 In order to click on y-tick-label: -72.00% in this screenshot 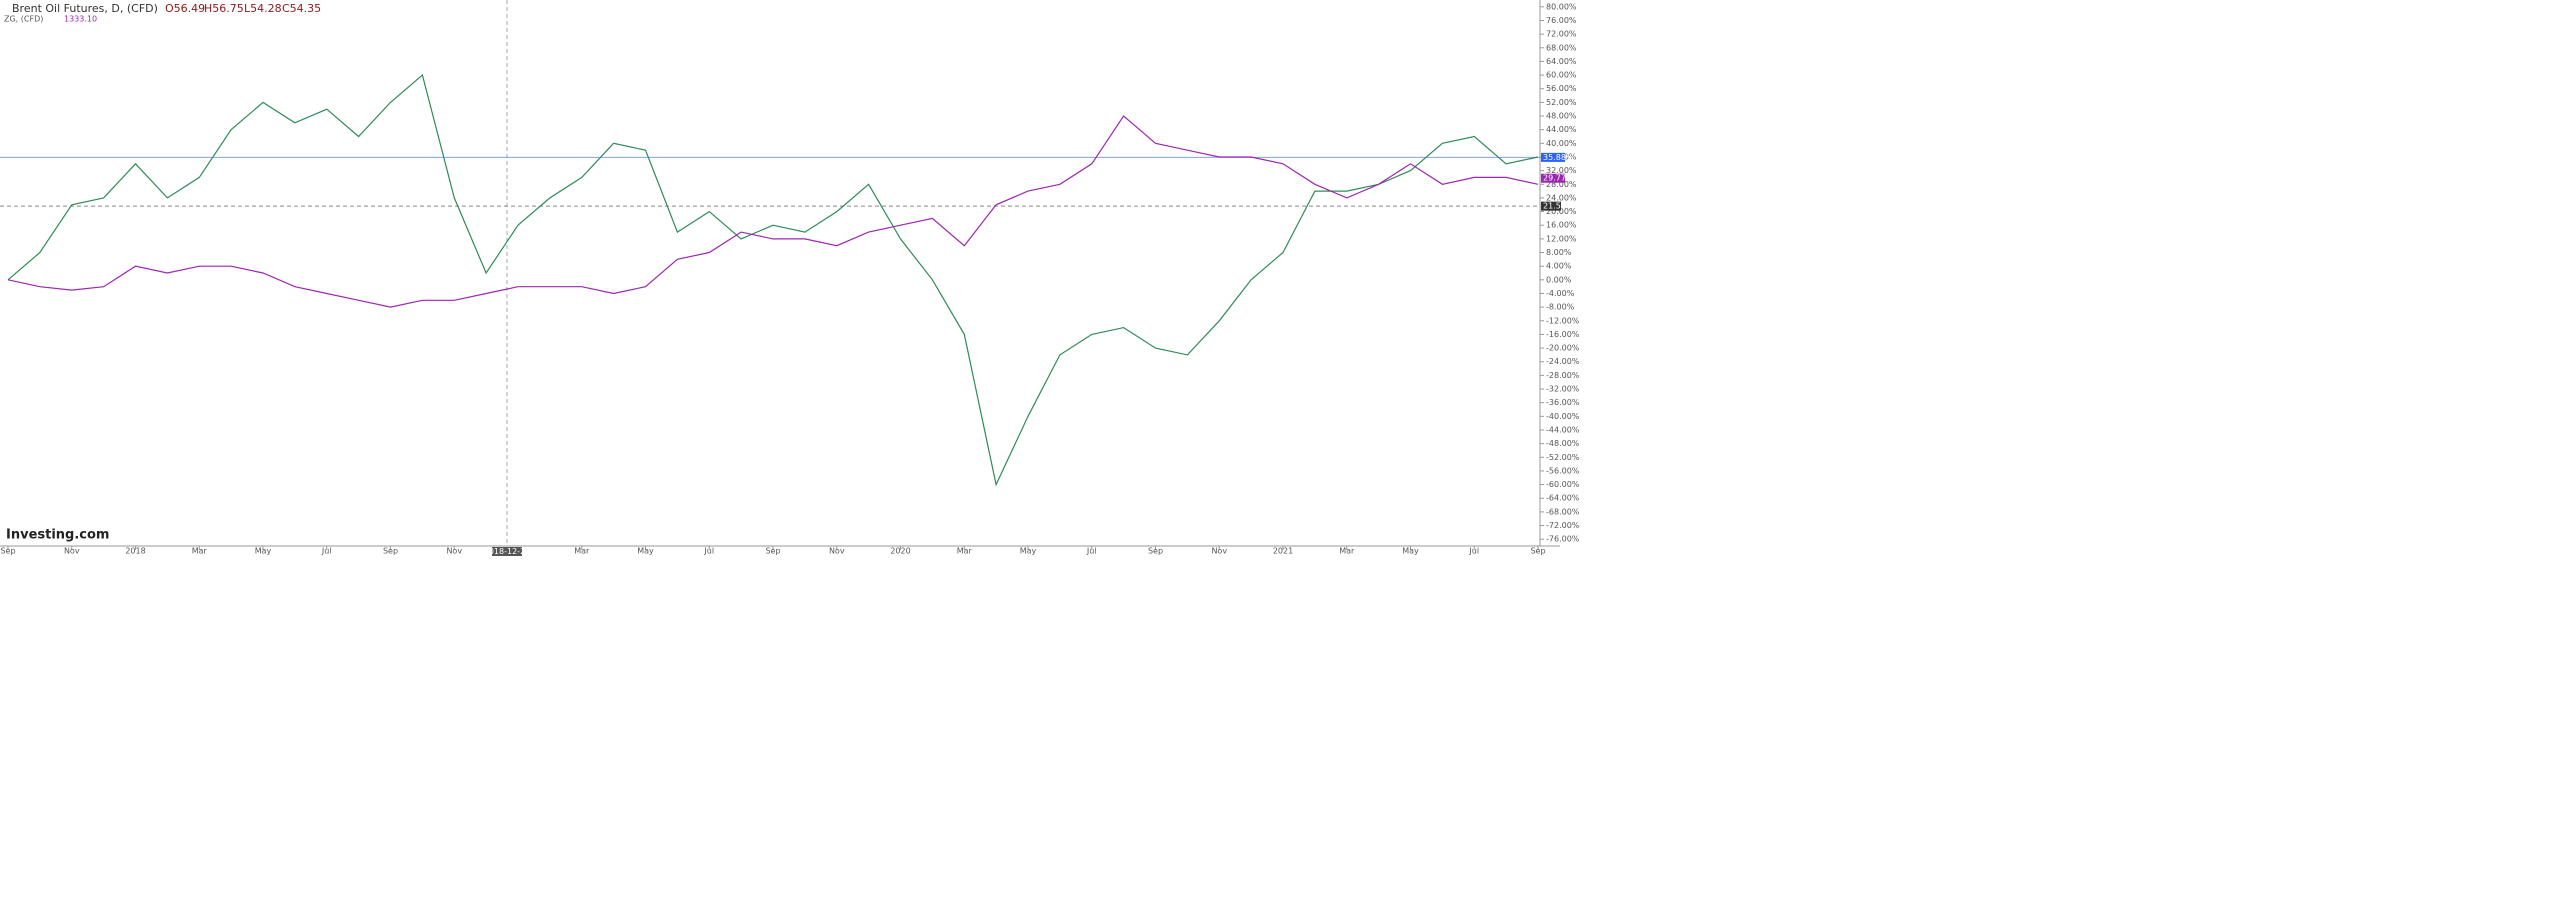, I will do `click(1563, 525)`.